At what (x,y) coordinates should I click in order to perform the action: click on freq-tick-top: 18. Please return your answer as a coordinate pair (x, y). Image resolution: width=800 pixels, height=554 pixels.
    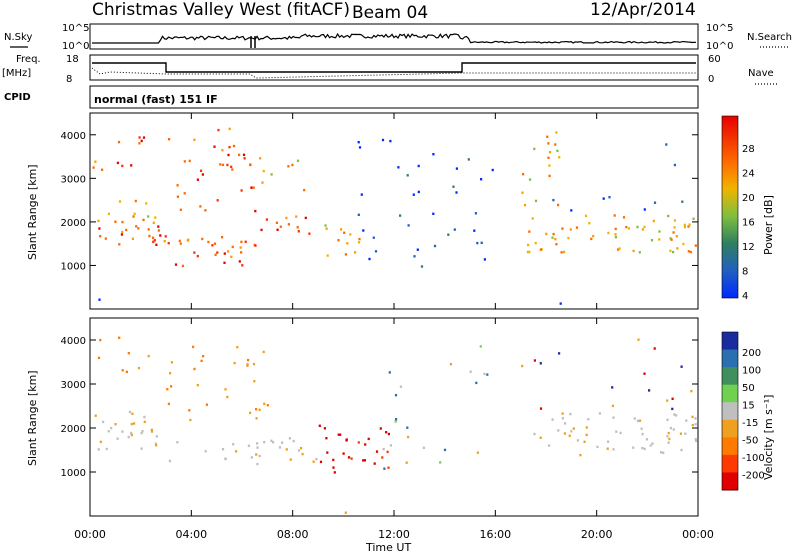
    Looking at the image, I should click on (72, 59).